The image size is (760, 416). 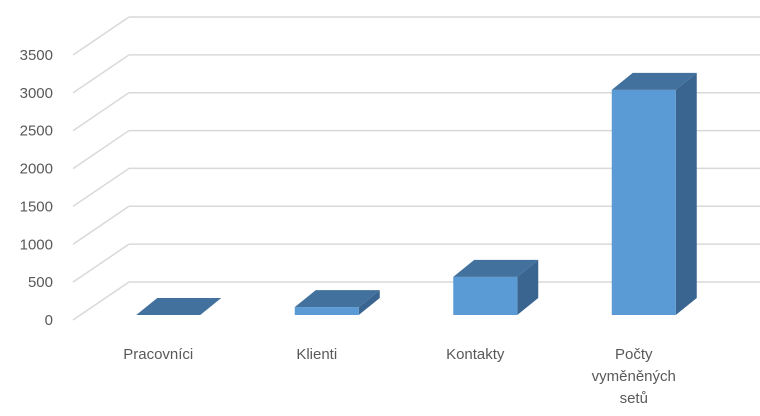 What do you see at coordinates (158, 354) in the screenshot?
I see `x-category-label: Pracovníci` at bounding box center [158, 354].